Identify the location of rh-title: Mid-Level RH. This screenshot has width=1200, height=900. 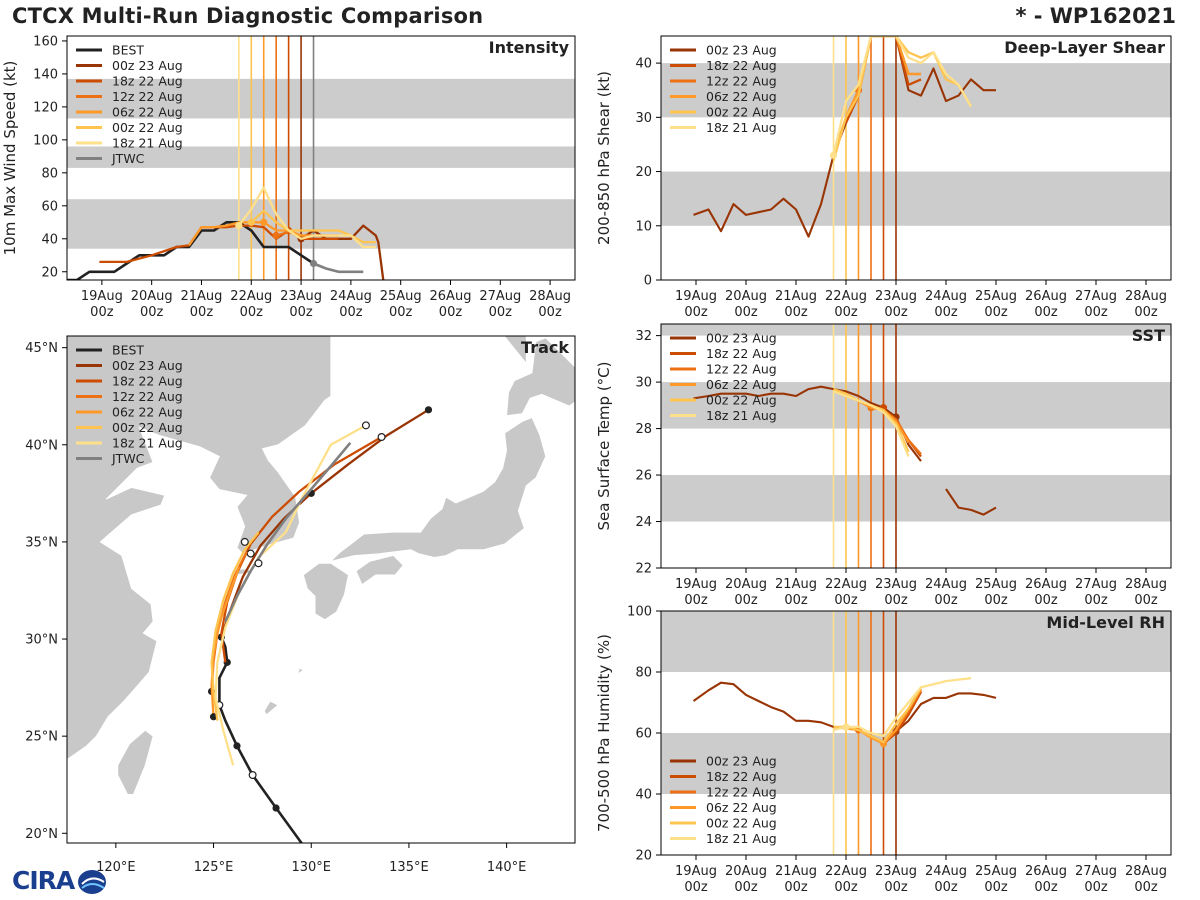
(1105, 622).